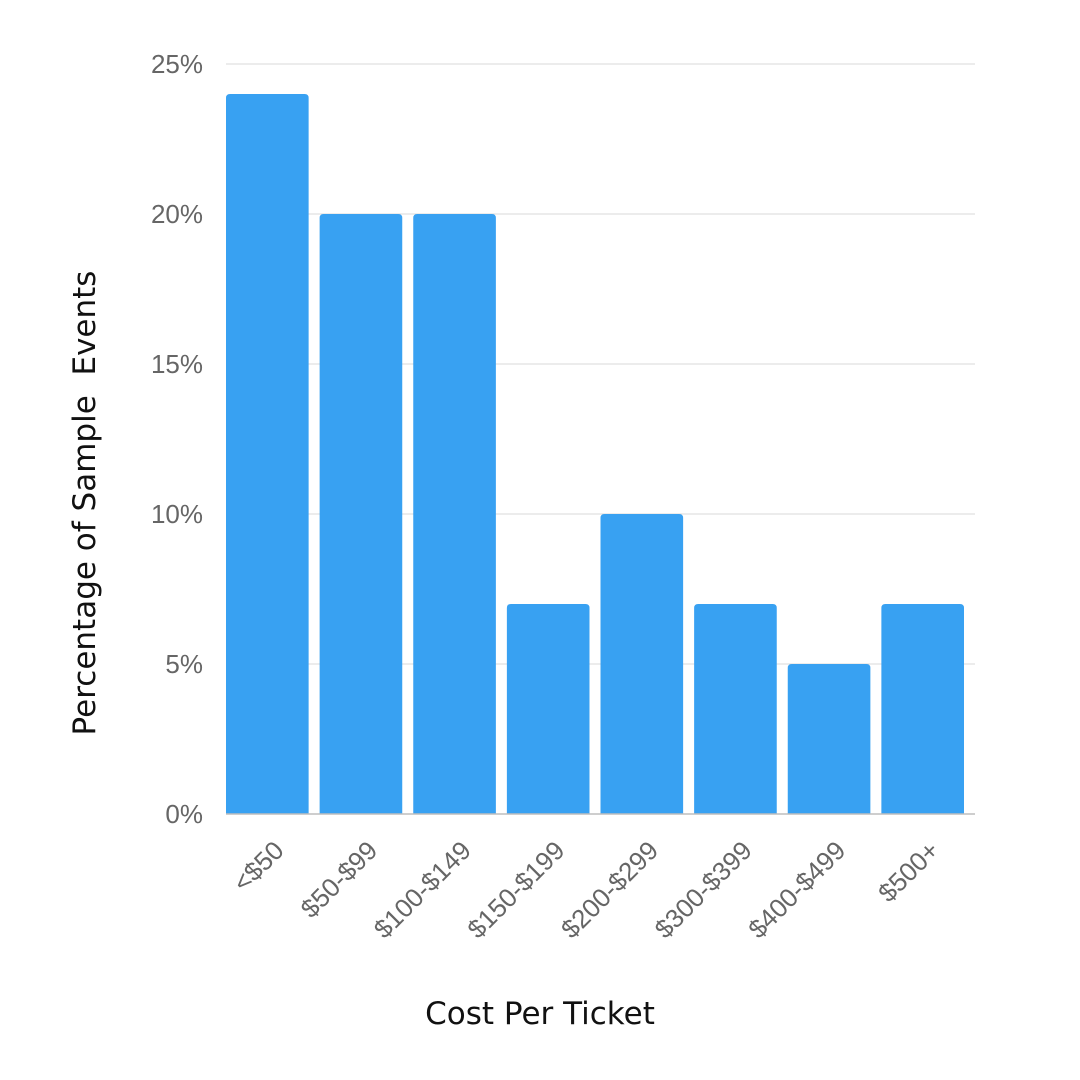 The height and width of the screenshot is (1080, 1080). What do you see at coordinates (540, 1014) in the screenshot?
I see `x-axis-title: Cost Per Ticket` at bounding box center [540, 1014].